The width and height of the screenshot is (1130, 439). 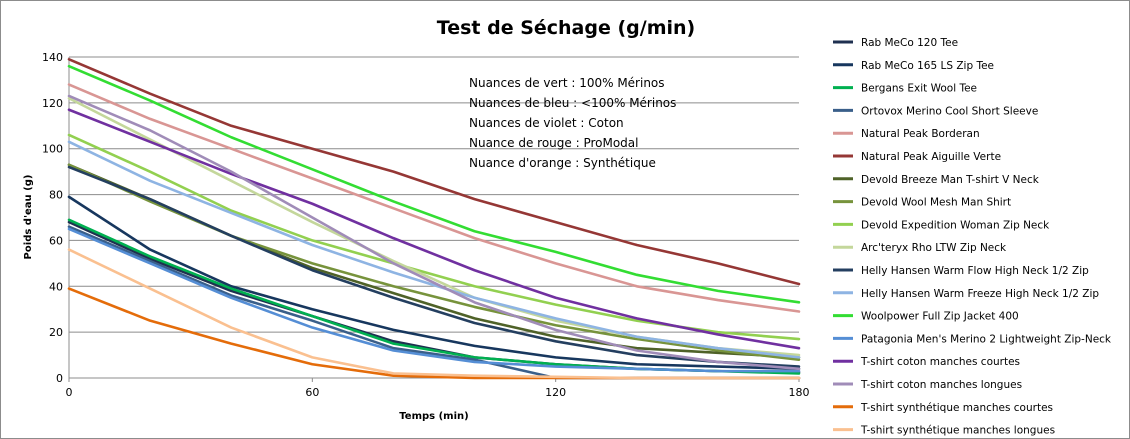 I want to click on legend-label: Rab MeCo 120 Tee, so click(x=909, y=43).